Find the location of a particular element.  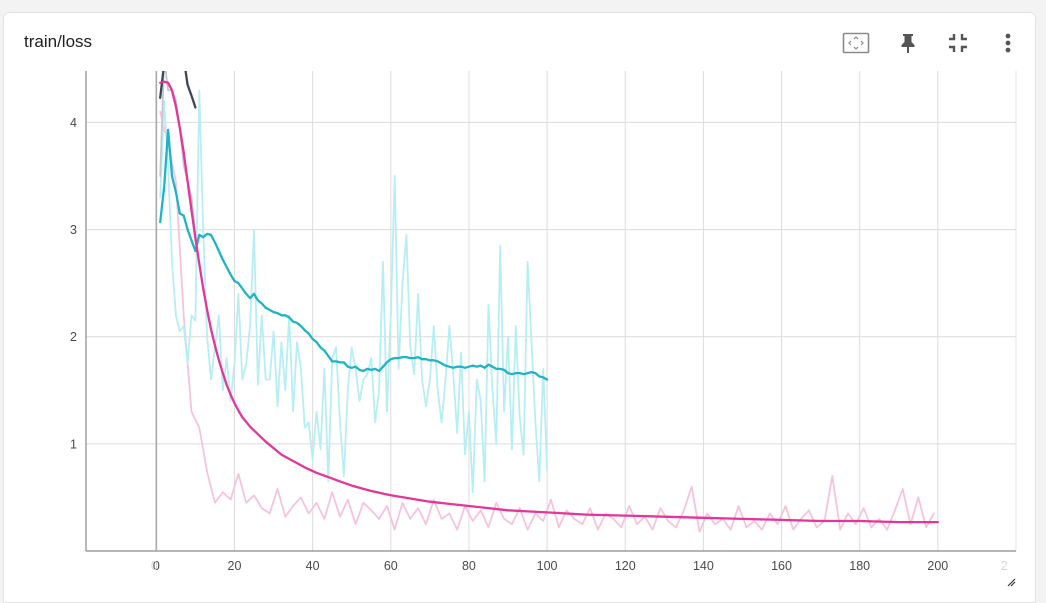

x-tick-label: 100 is located at coordinates (547, 566).